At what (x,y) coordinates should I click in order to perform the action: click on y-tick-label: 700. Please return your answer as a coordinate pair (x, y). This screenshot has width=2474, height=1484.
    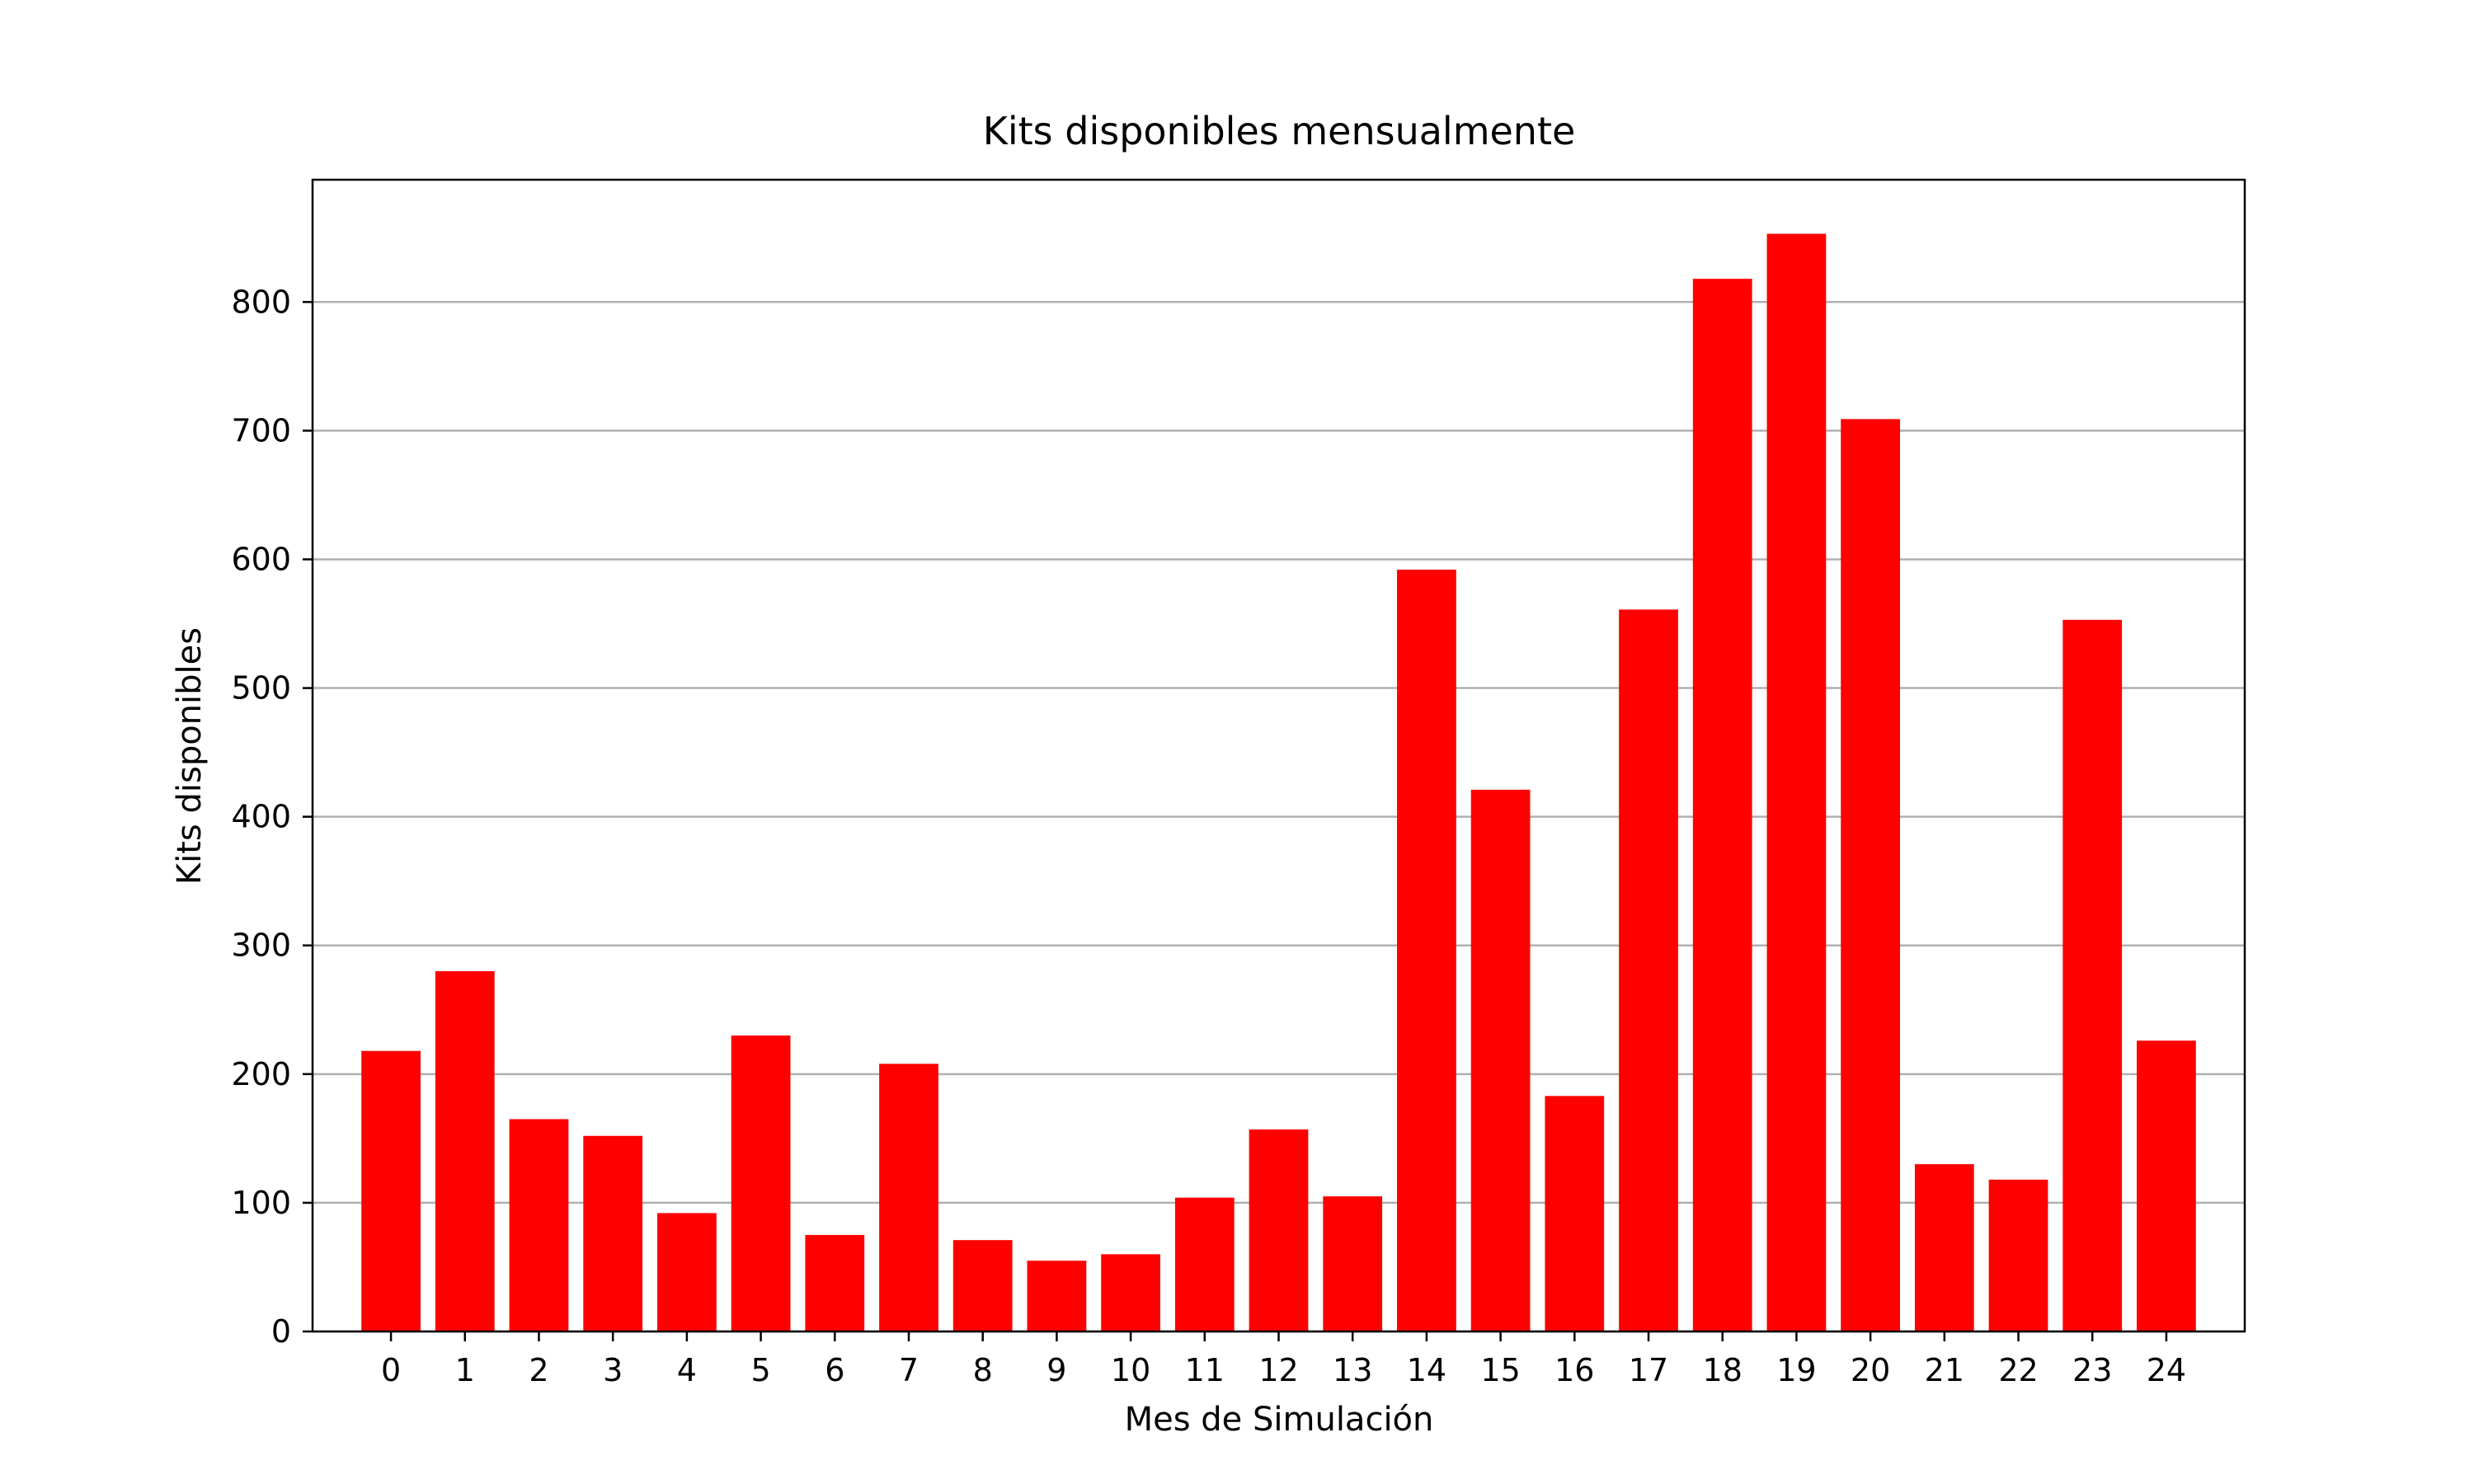
    Looking at the image, I should click on (261, 430).